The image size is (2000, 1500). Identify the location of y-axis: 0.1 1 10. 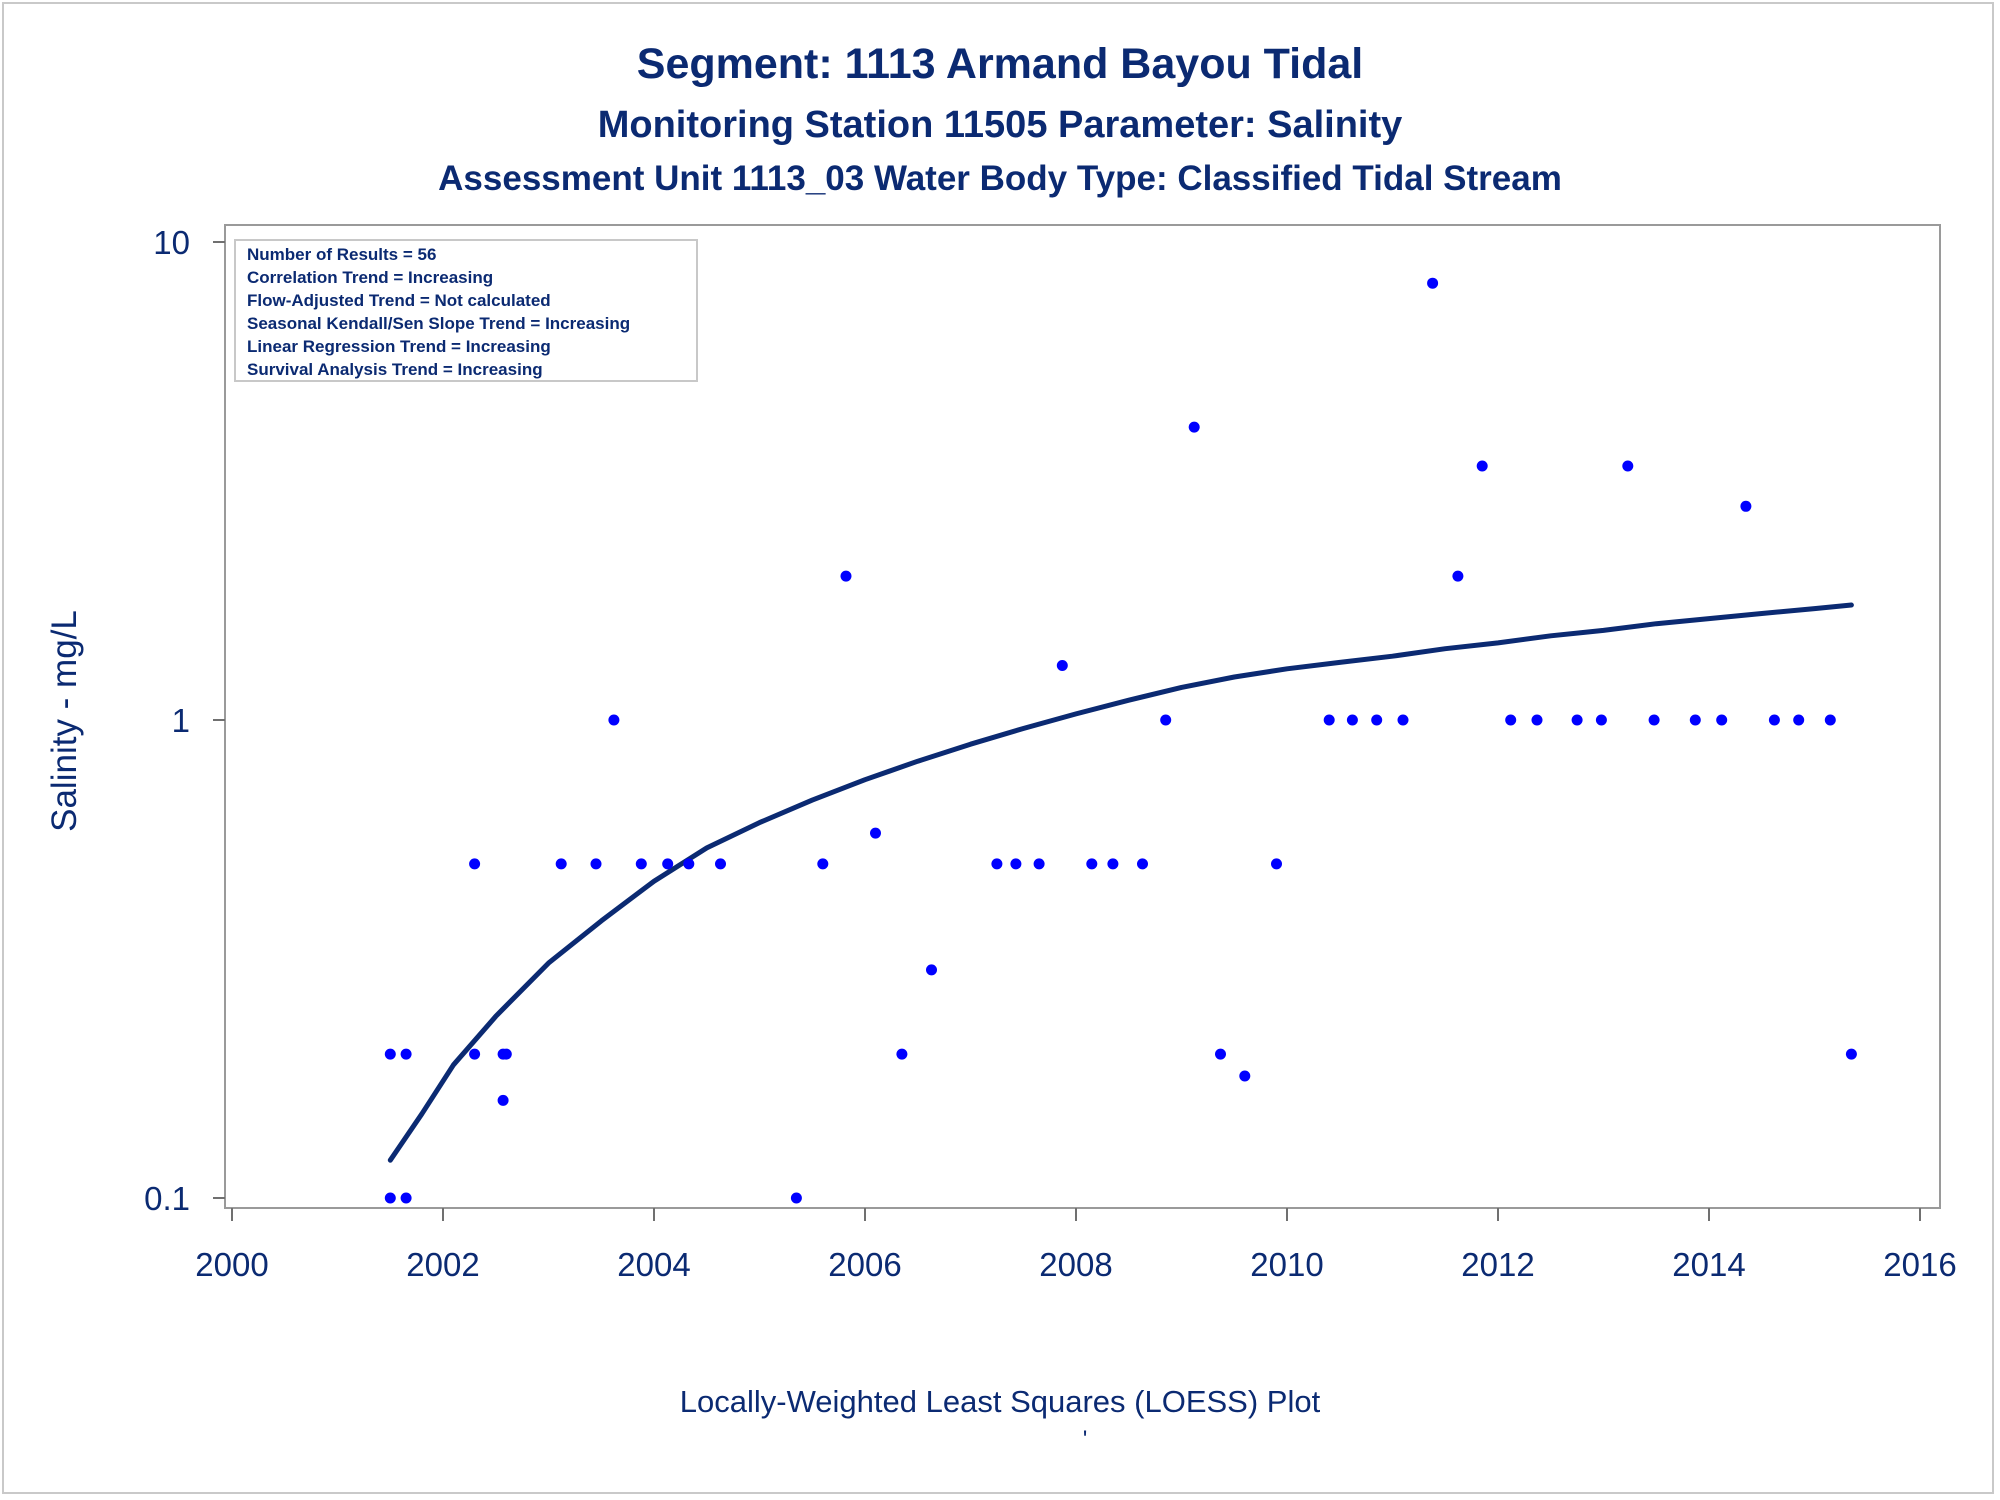
(184, 720).